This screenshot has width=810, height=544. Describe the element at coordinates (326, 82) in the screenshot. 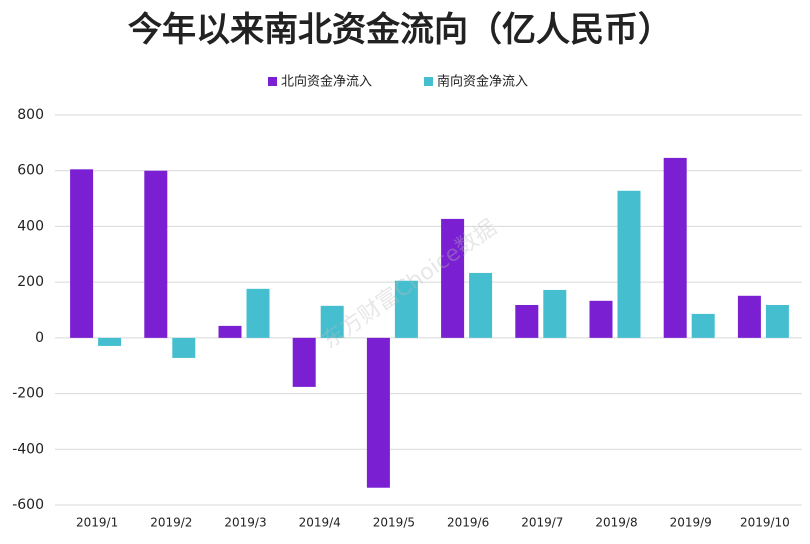

I see `legend-label: 北向资金净流入` at that location.